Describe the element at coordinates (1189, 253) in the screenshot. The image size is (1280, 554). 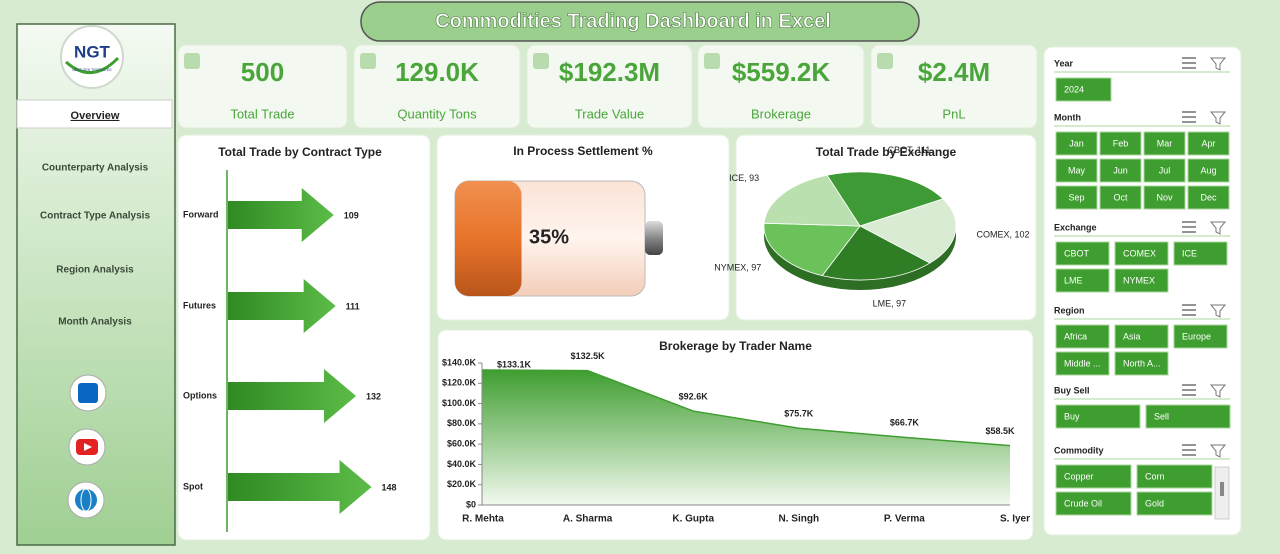
I see `slicer-item: ICE` at that location.